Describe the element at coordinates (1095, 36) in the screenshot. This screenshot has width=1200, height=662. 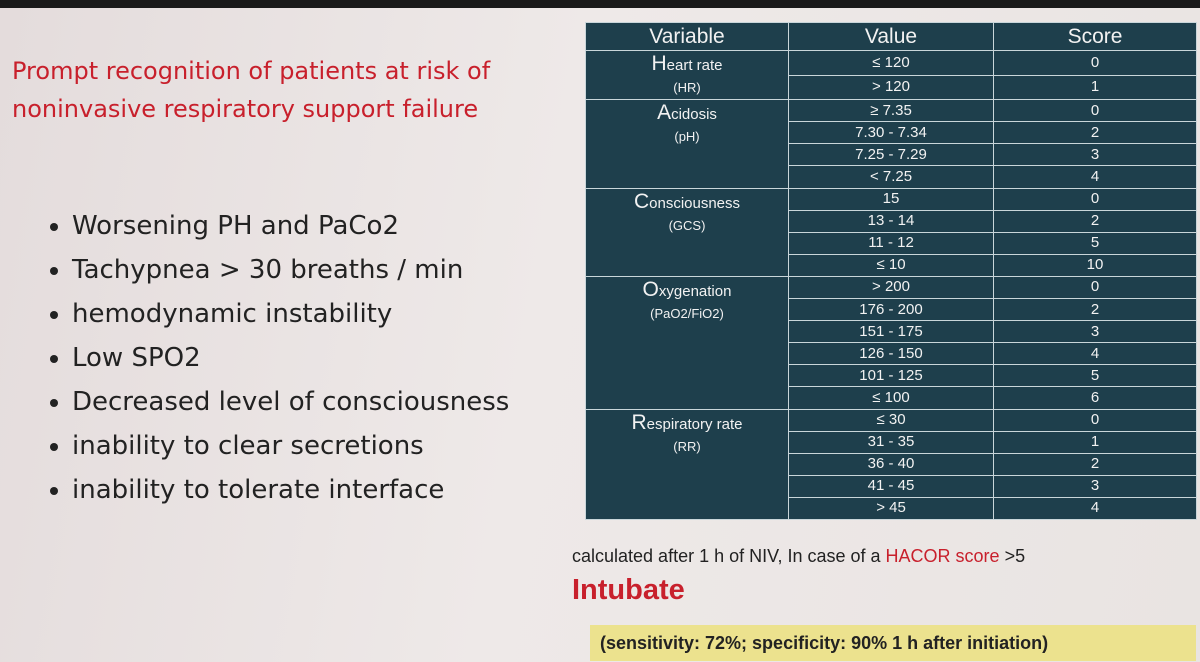
I see `header-cell: Score` at that location.